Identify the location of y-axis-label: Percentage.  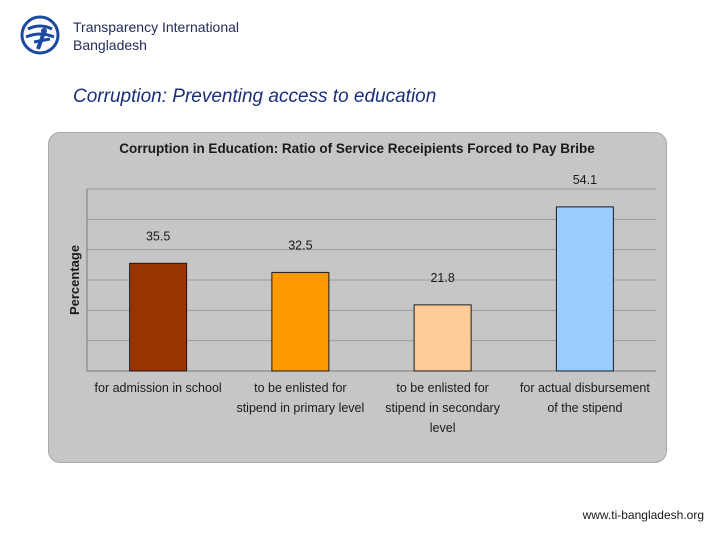
(74, 280).